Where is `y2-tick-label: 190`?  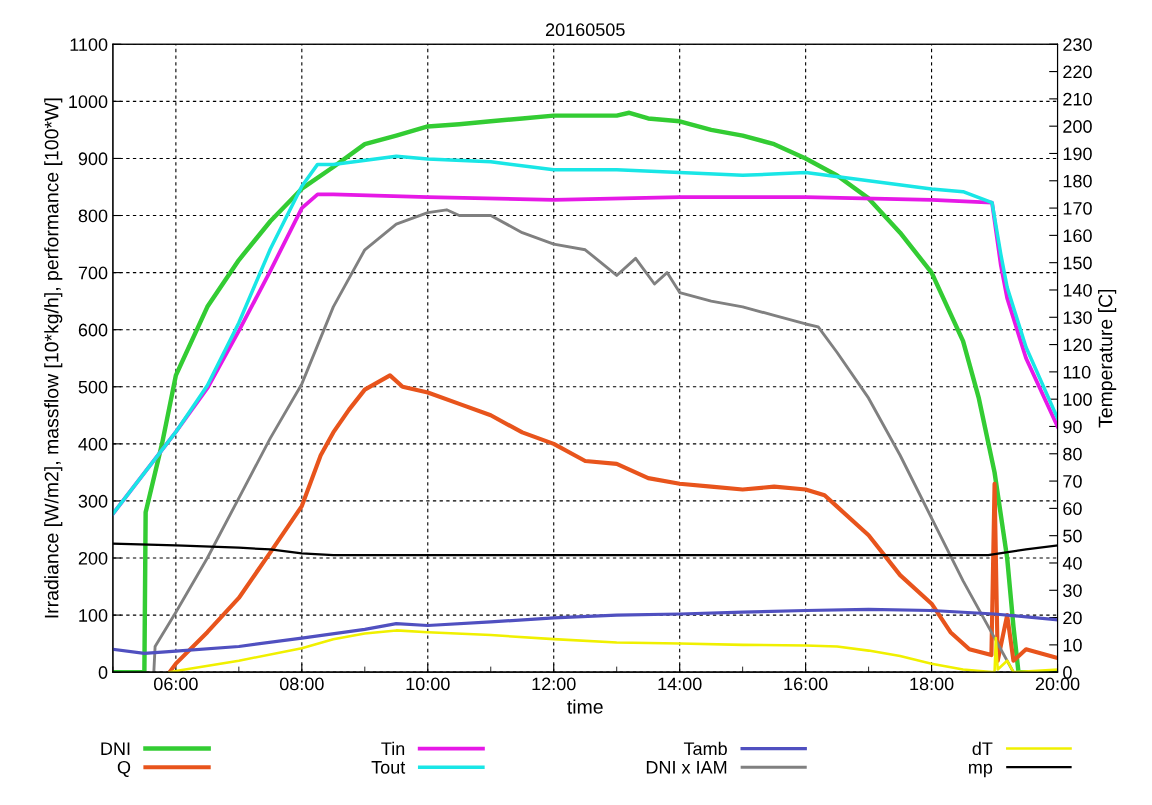
y2-tick-label: 190 is located at coordinates (1077, 154).